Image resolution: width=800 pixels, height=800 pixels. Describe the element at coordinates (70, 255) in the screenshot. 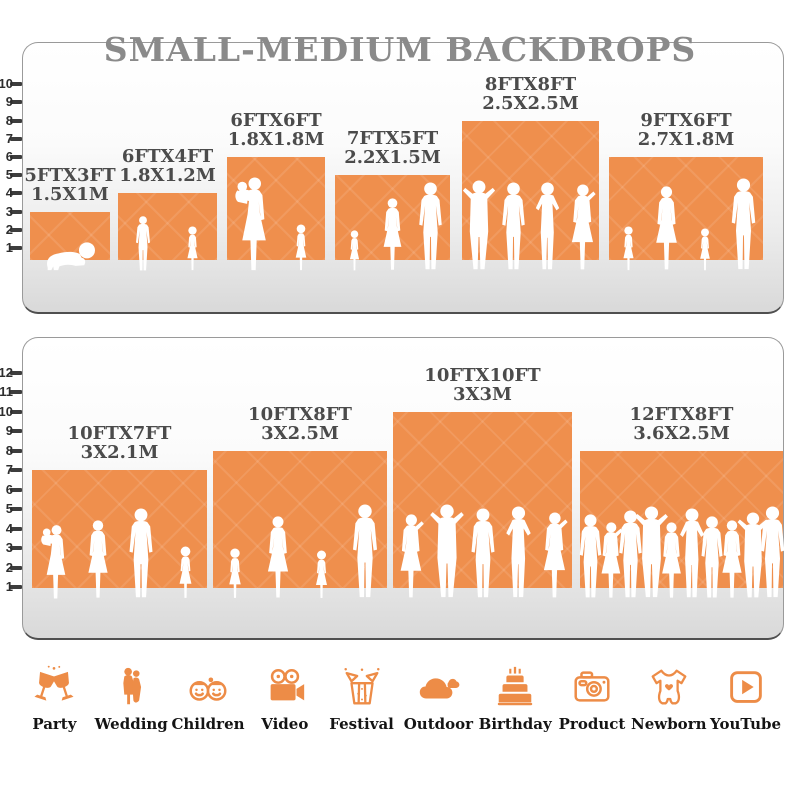

I see `baby-silhouette` at that location.